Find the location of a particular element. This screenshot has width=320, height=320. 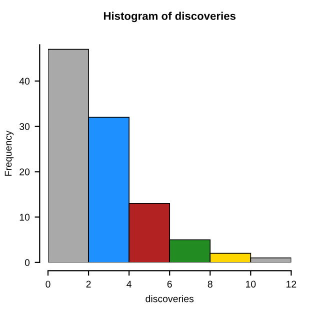

x-tick-label: 12 is located at coordinates (291, 284).